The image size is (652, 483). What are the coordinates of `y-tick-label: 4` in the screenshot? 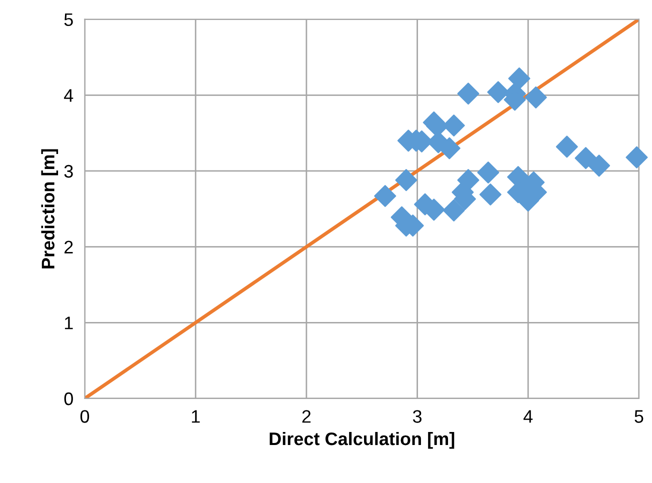 It's located at (69, 95).